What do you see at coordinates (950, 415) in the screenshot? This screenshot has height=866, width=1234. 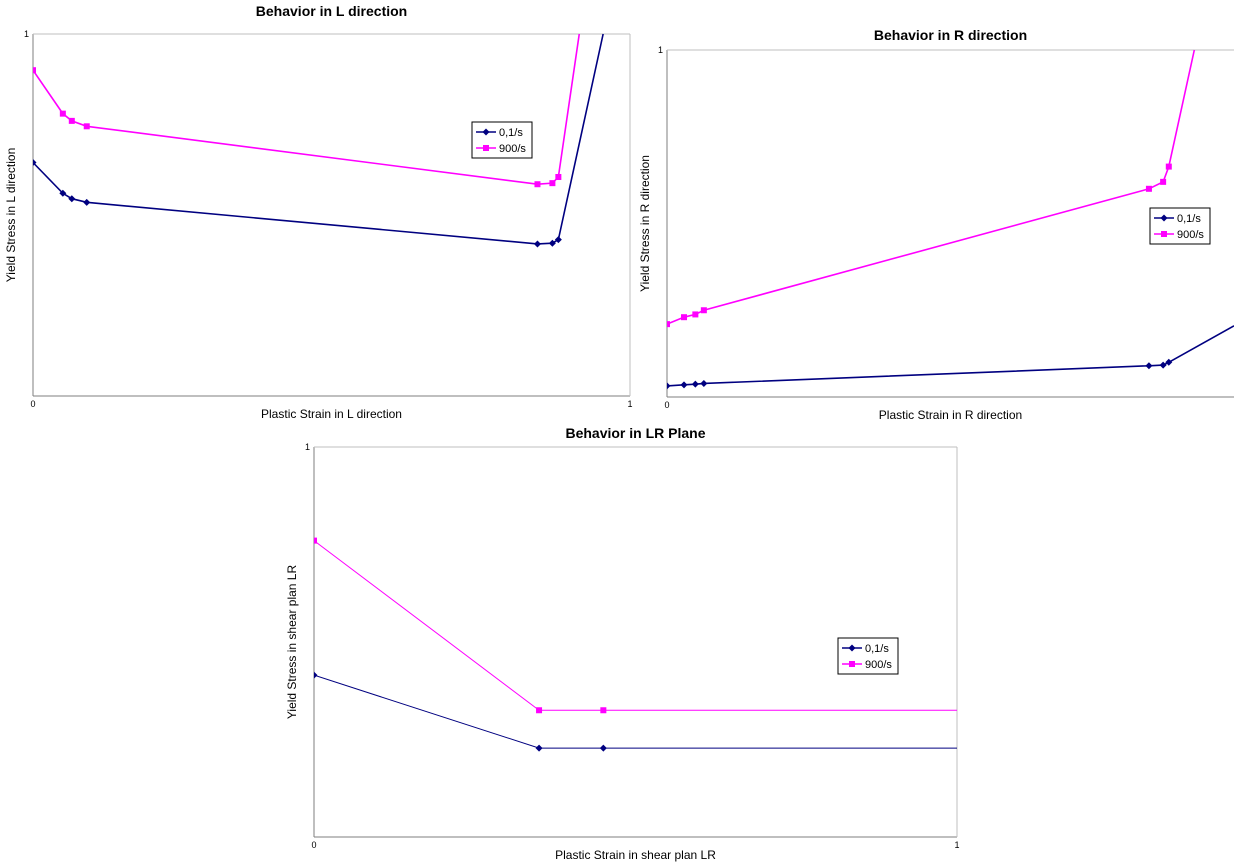 I see `x-axis-label: Plastic Strain in R direction` at bounding box center [950, 415].